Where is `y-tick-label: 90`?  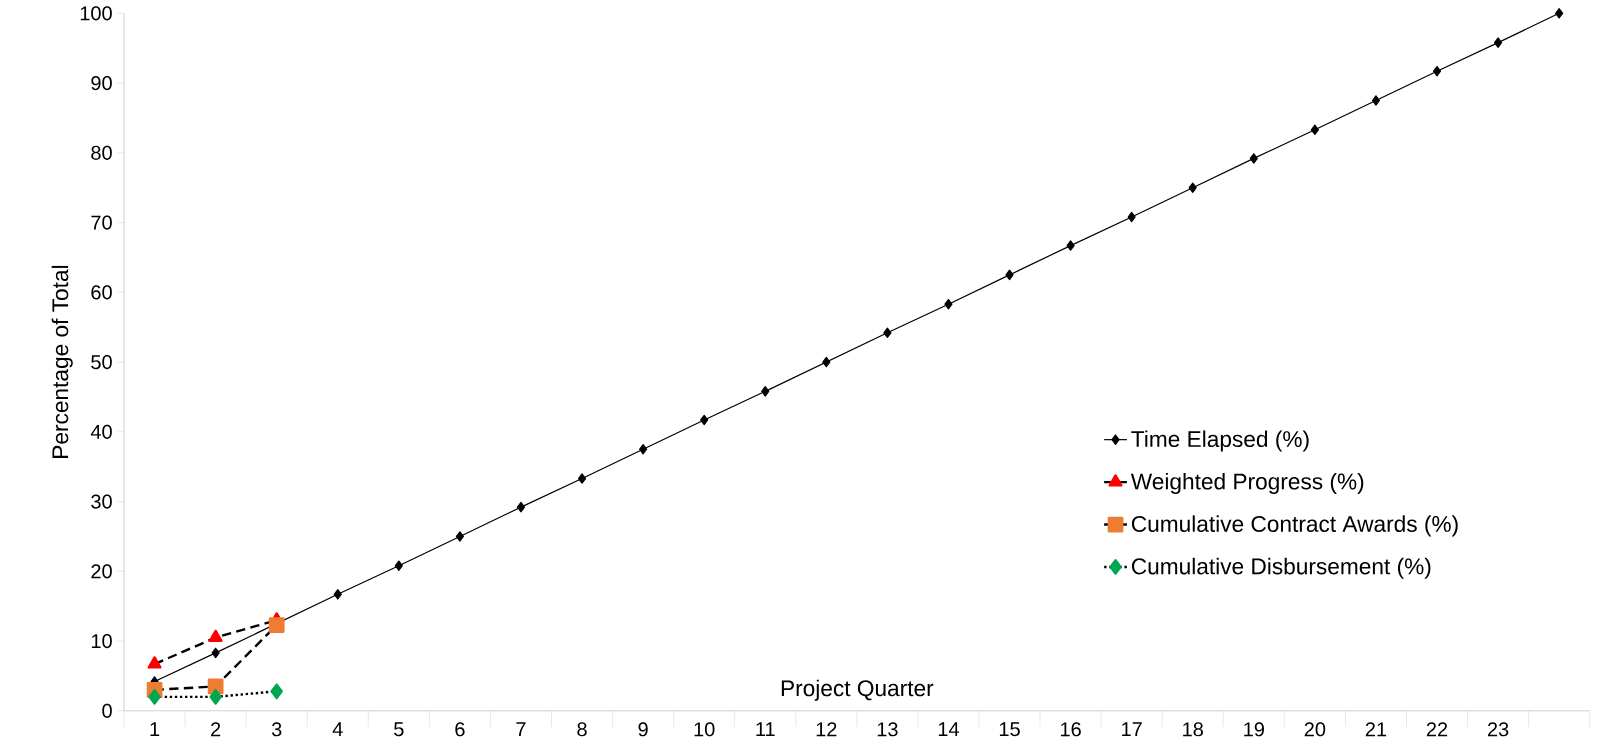
y-tick-label: 90 is located at coordinates (101, 82).